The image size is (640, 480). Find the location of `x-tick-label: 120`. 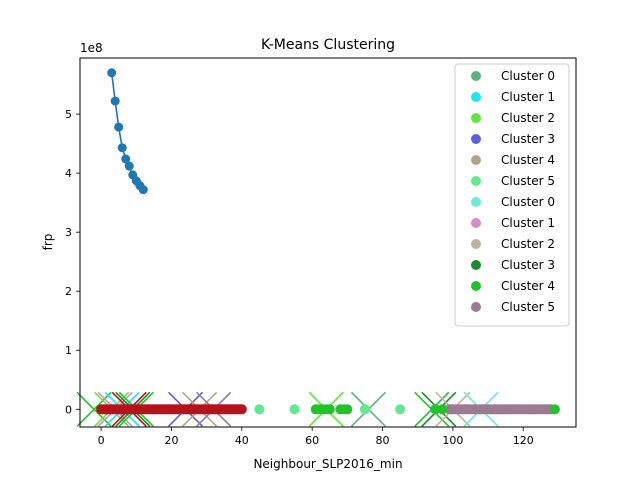

x-tick-label: 120 is located at coordinates (523, 440).